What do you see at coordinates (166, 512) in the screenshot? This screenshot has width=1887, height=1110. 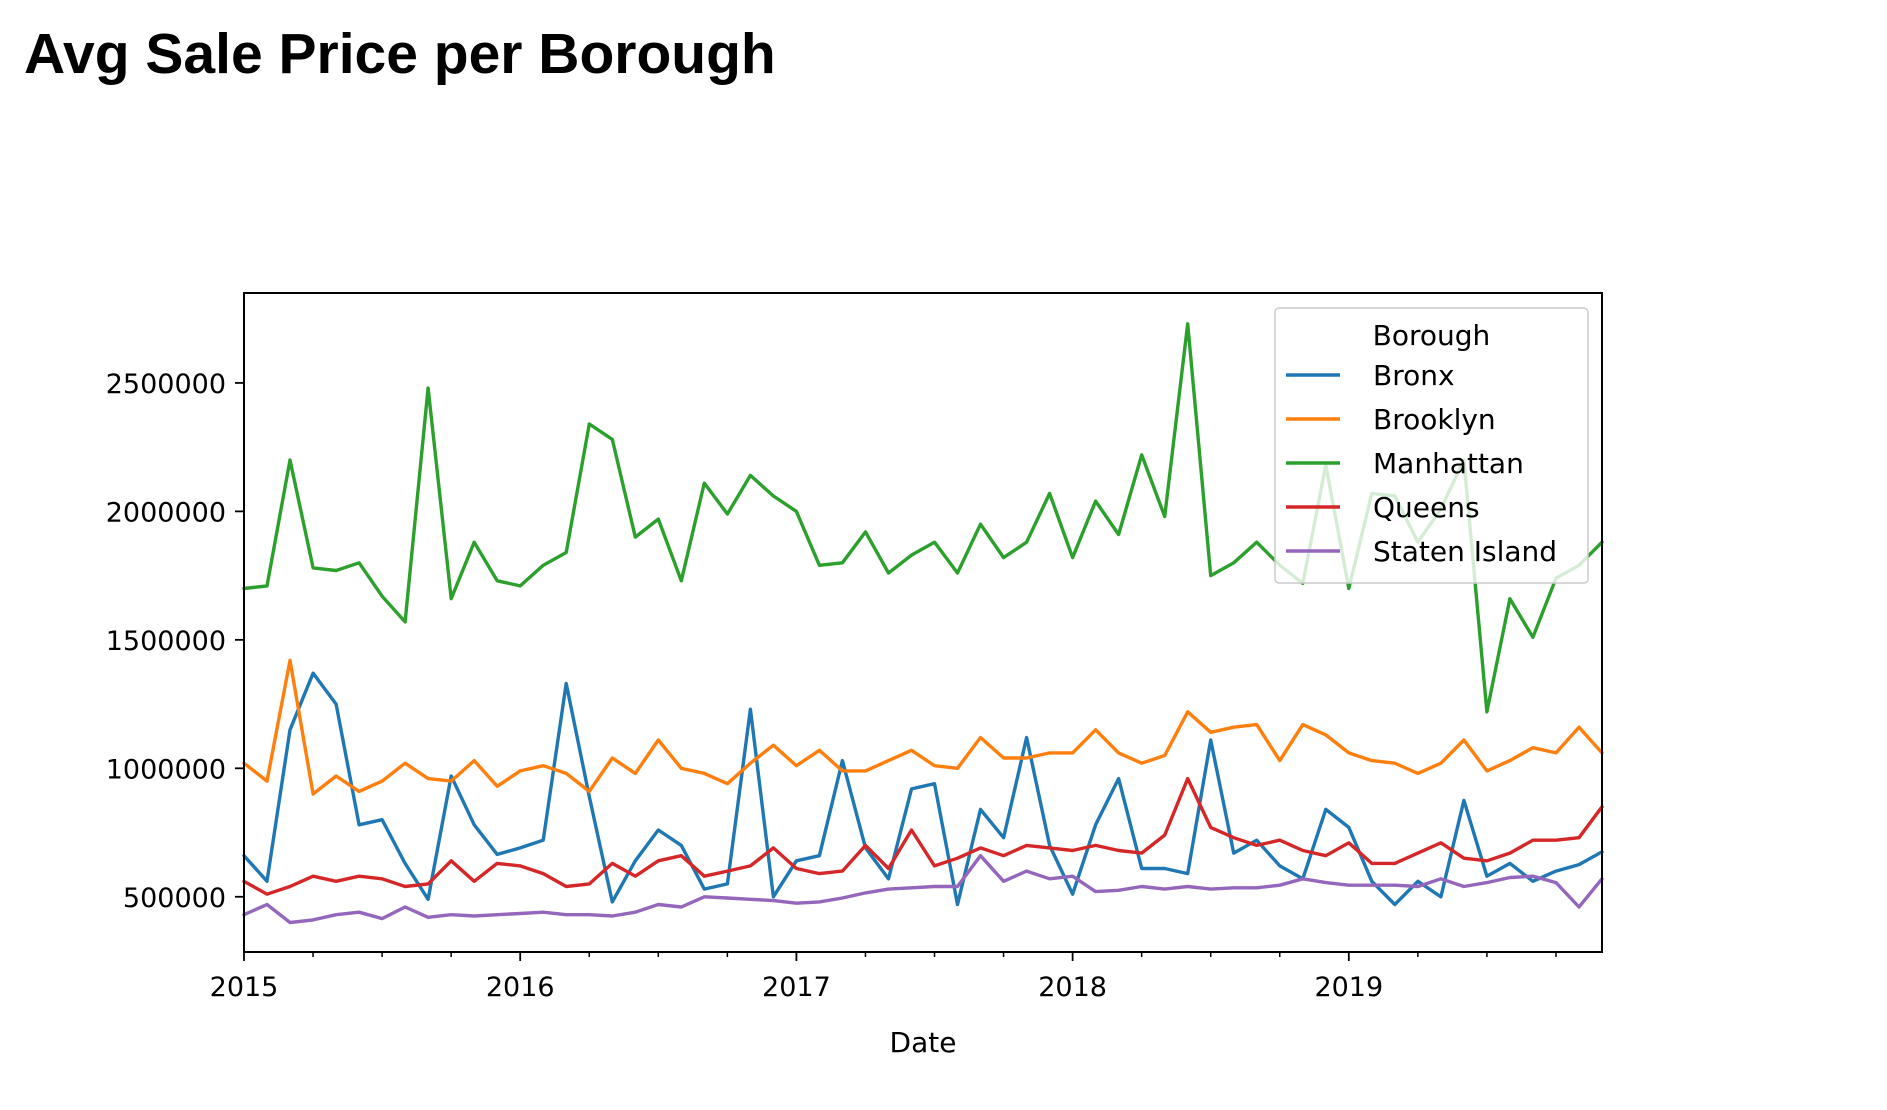 I see `y-tick-label: 2000000` at bounding box center [166, 512].